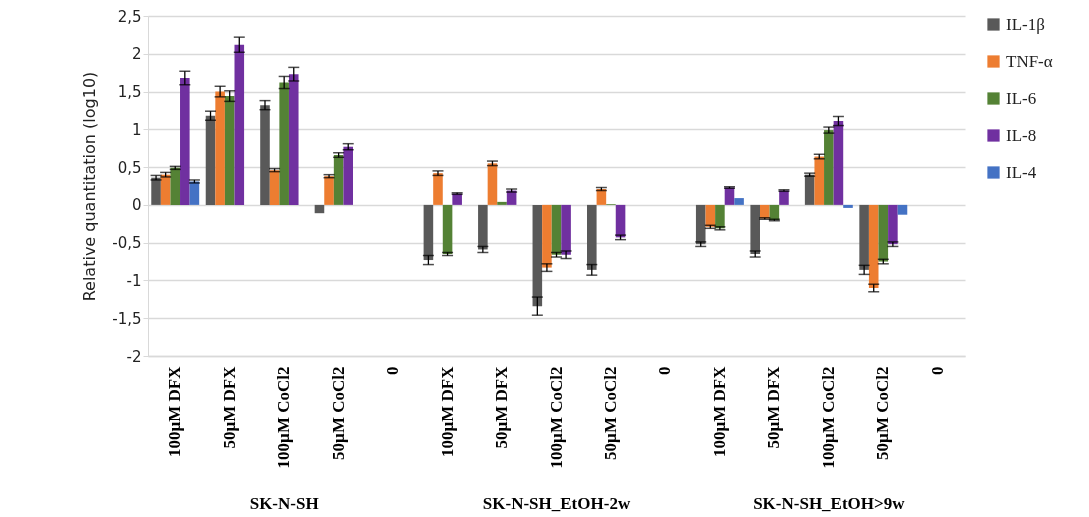 Image resolution: width=1089 pixels, height=517 pixels. Describe the element at coordinates (134, 280) in the screenshot. I see `y-tick-label: -1` at that location.